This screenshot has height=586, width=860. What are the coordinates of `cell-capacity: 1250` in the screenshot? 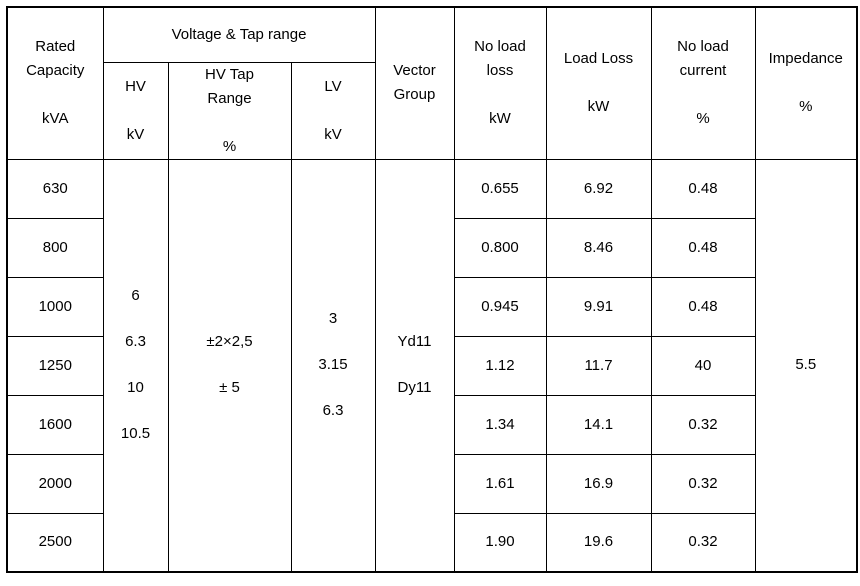 It's located at (55, 365).